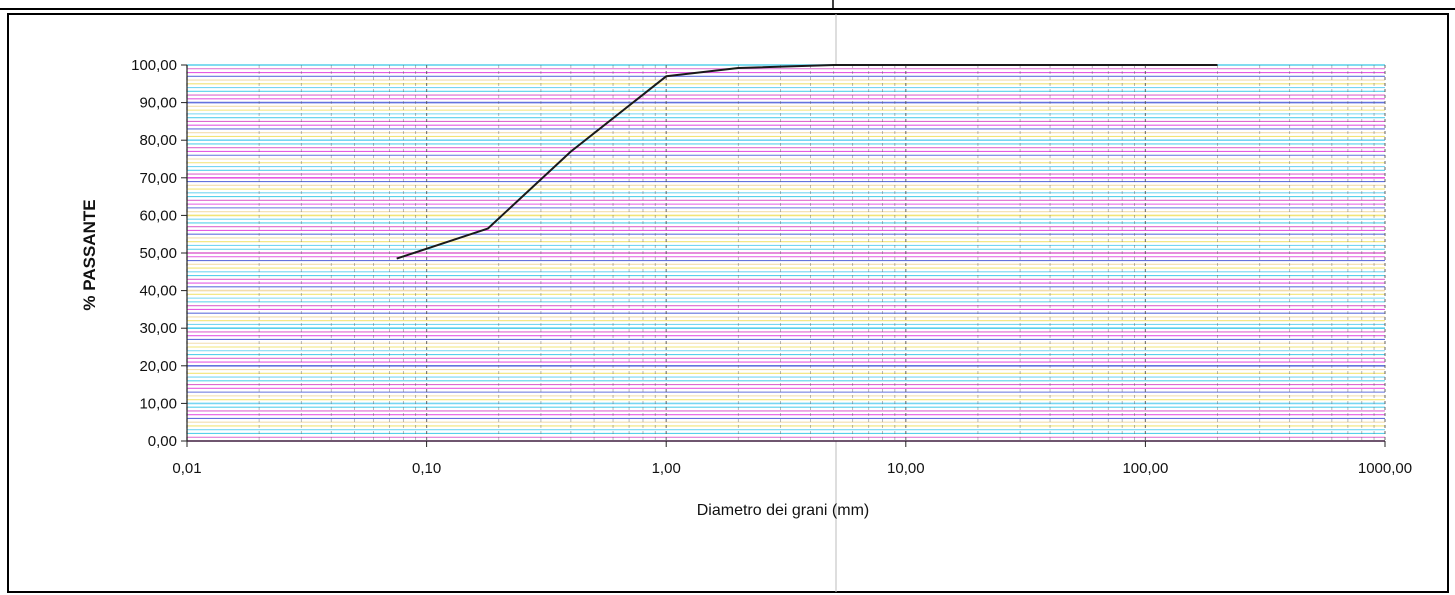 The width and height of the screenshot is (1455, 595). I want to click on y-axis-label: % PASSANTE, so click(89, 254).